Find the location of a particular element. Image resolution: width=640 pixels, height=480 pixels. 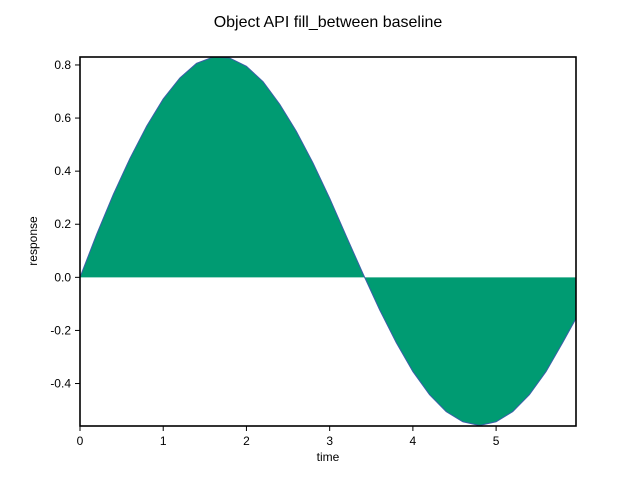

y-axis: -0.4 -0.2 0.0 0.2 0.4 0.6 0.8 is located at coordinates (65, 224).